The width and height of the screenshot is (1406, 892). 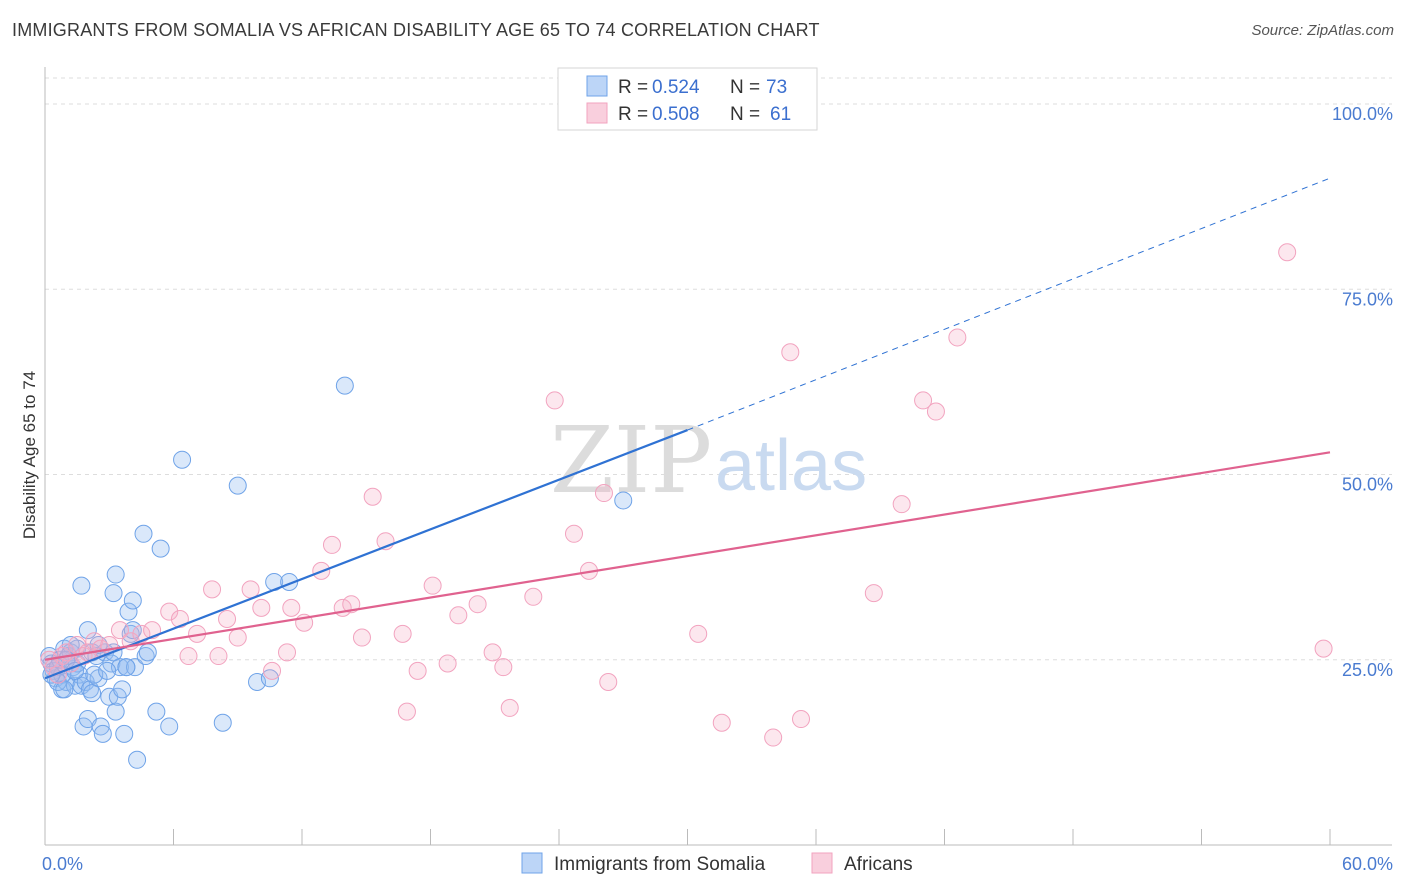 I want to click on legend-r-label-2: R =, so click(x=633, y=114).